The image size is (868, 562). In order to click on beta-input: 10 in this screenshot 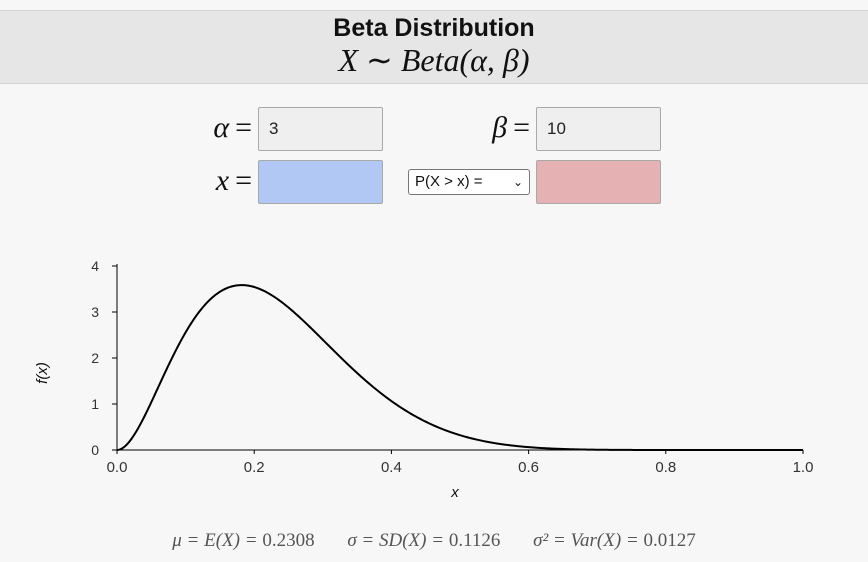, I will do `click(598, 129)`.